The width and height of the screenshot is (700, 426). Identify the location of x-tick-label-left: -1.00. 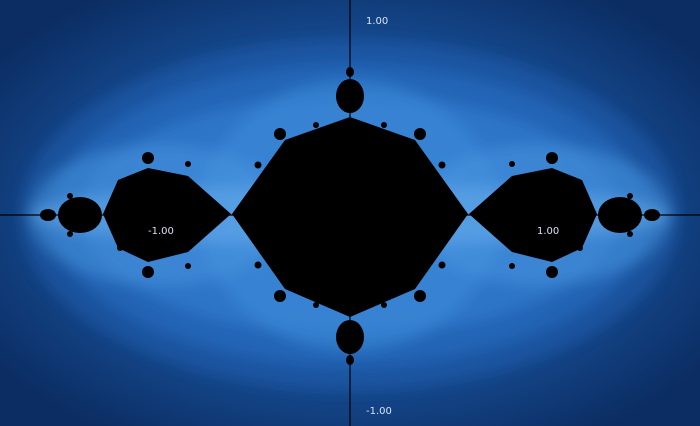
(161, 231).